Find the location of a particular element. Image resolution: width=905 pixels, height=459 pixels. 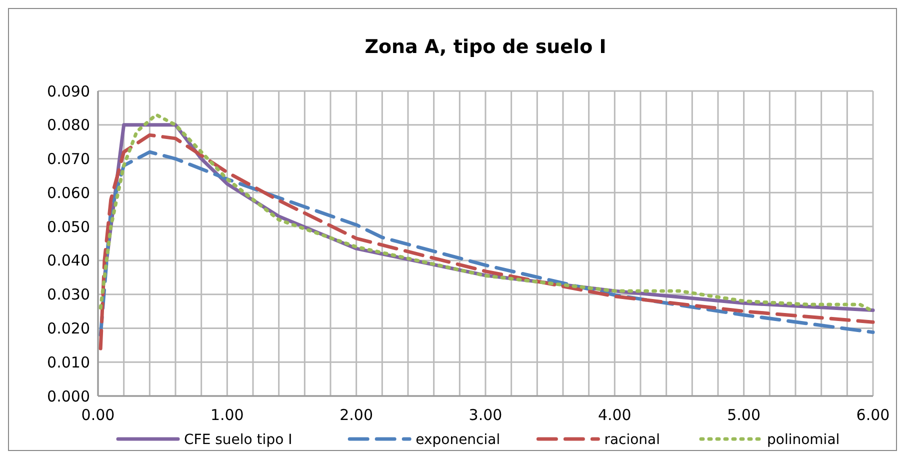

chart-title: Zona A, tipo de suelo I is located at coordinates (485, 47).